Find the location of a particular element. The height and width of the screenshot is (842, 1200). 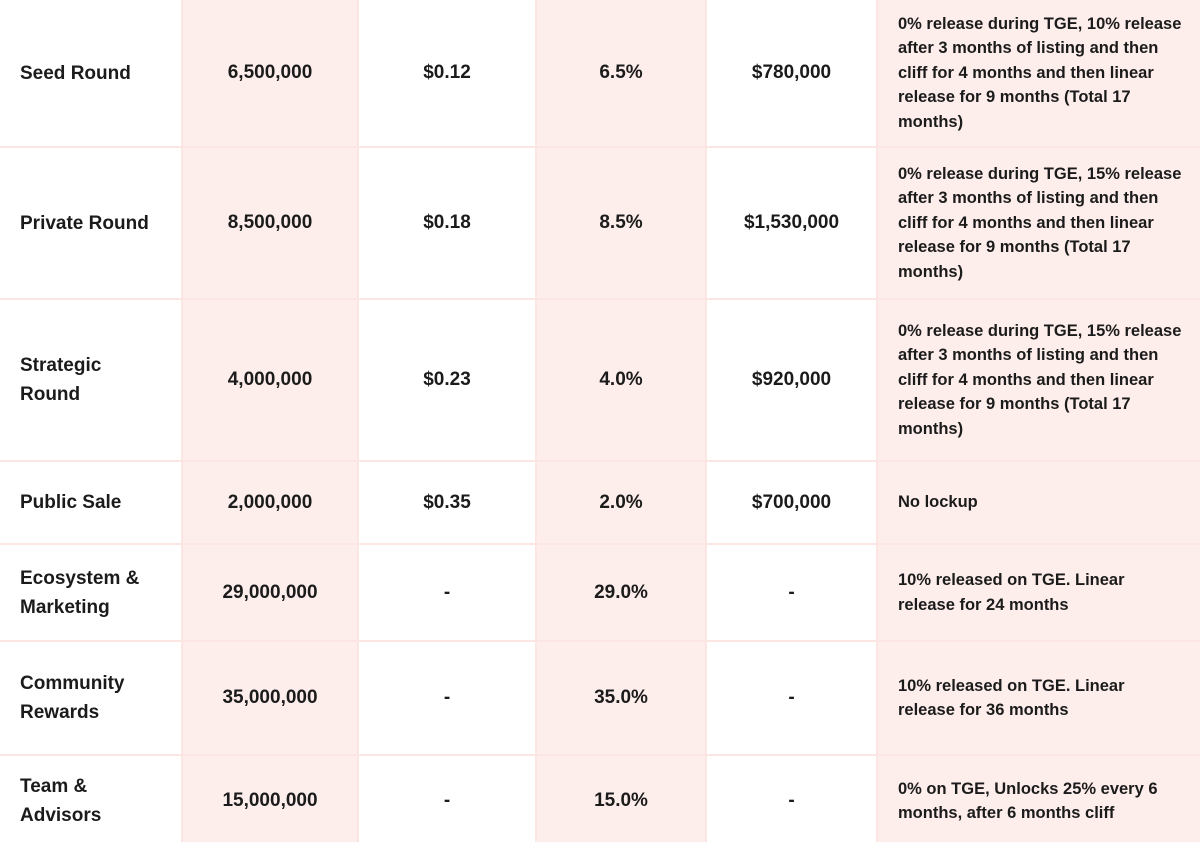

allocation-percent: 6.5% is located at coordinates (621, 74).